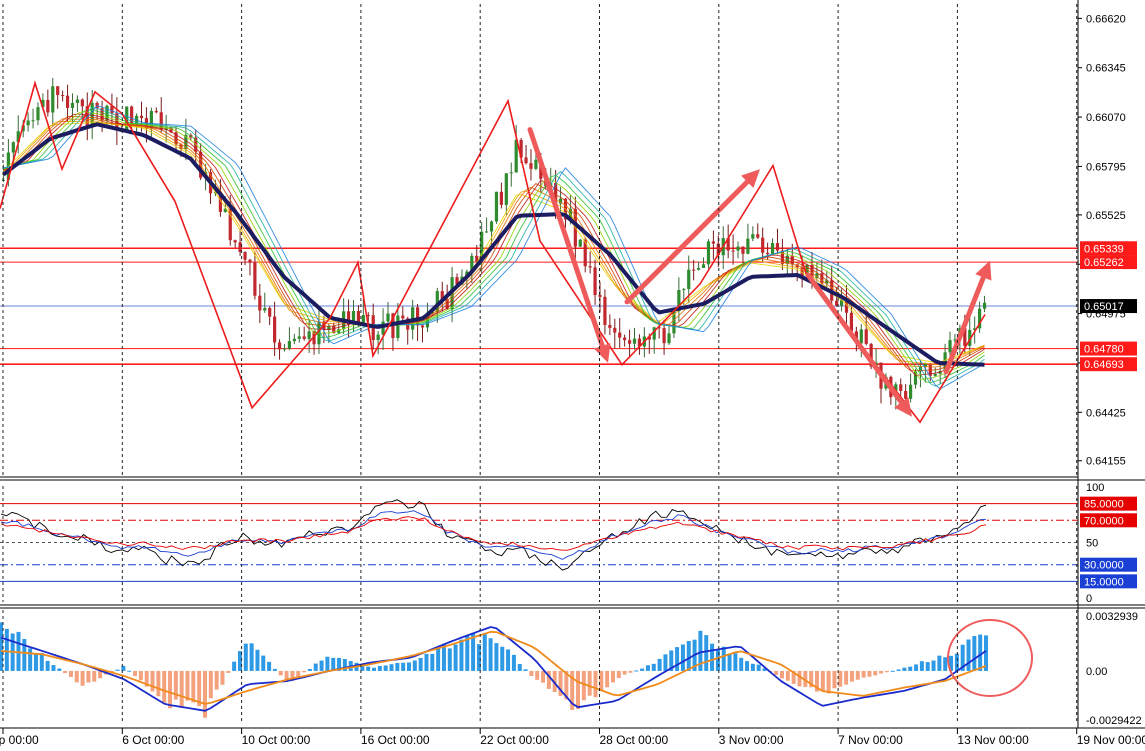  Describe the element at coordinates (19, 739) in the screenshot. I see `x-tick-label: 30 Sep 00:00` at that location.